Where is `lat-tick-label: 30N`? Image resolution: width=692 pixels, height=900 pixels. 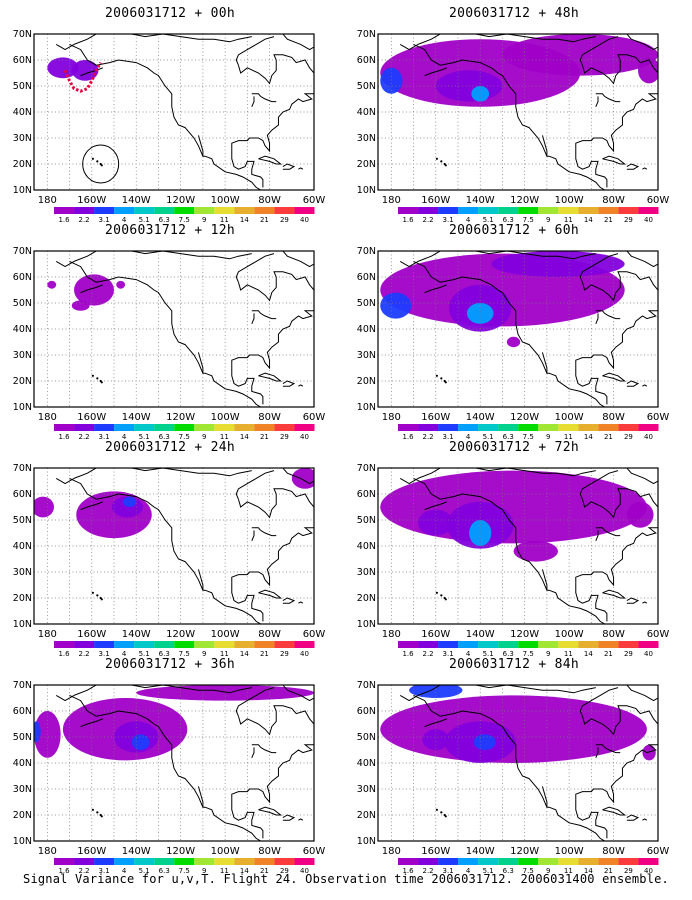 lat-tick-label: 30N is located at coordinates (366, 355).